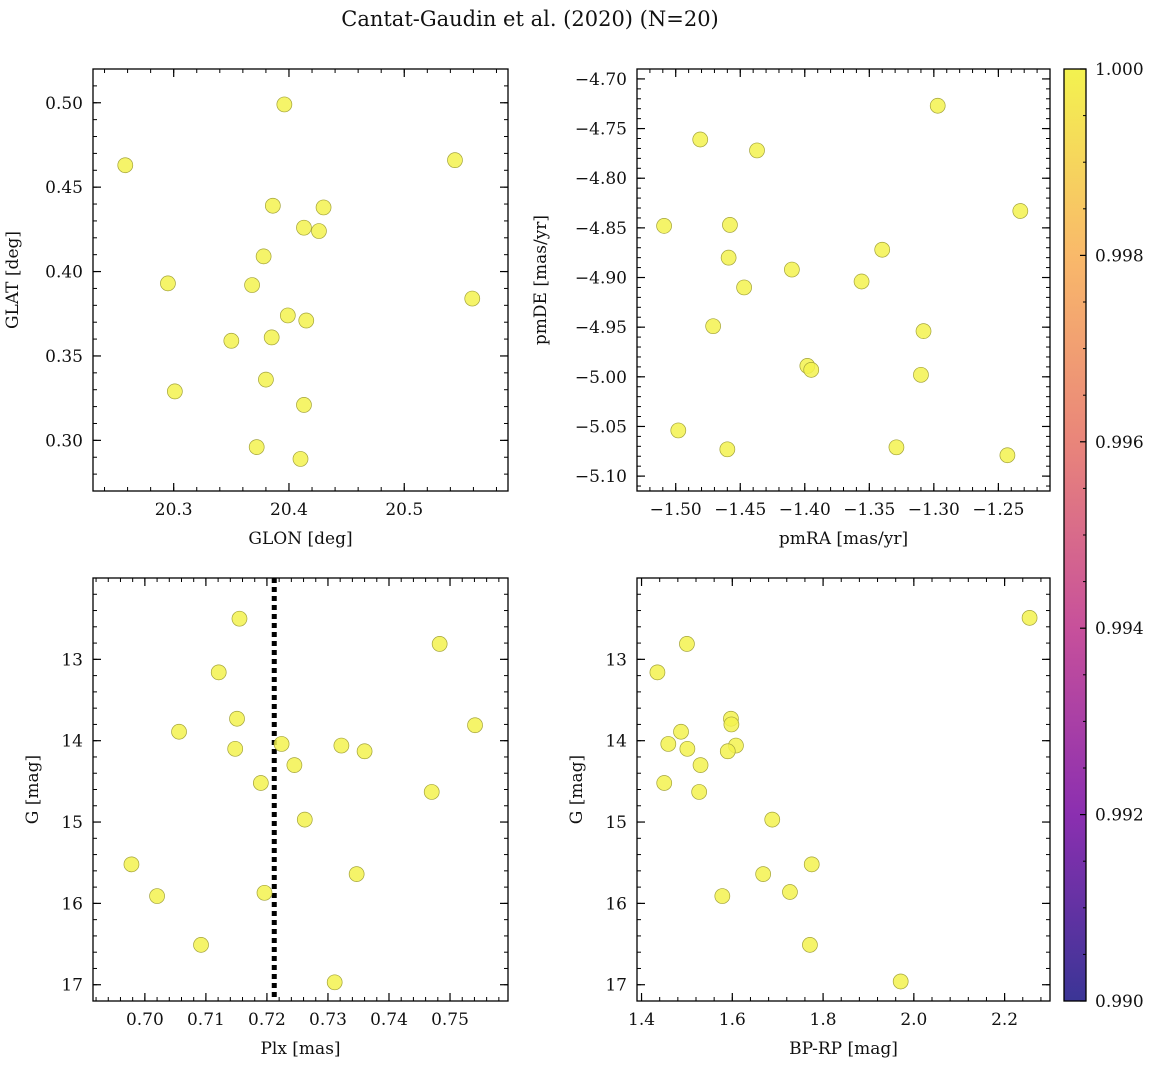 This screenshot has height=1068, width=1161. What do you see at coordinates (145, 1020) in the screenshot?
I see `x-tick-label: 0.70` at bounding box center [145, 1020].